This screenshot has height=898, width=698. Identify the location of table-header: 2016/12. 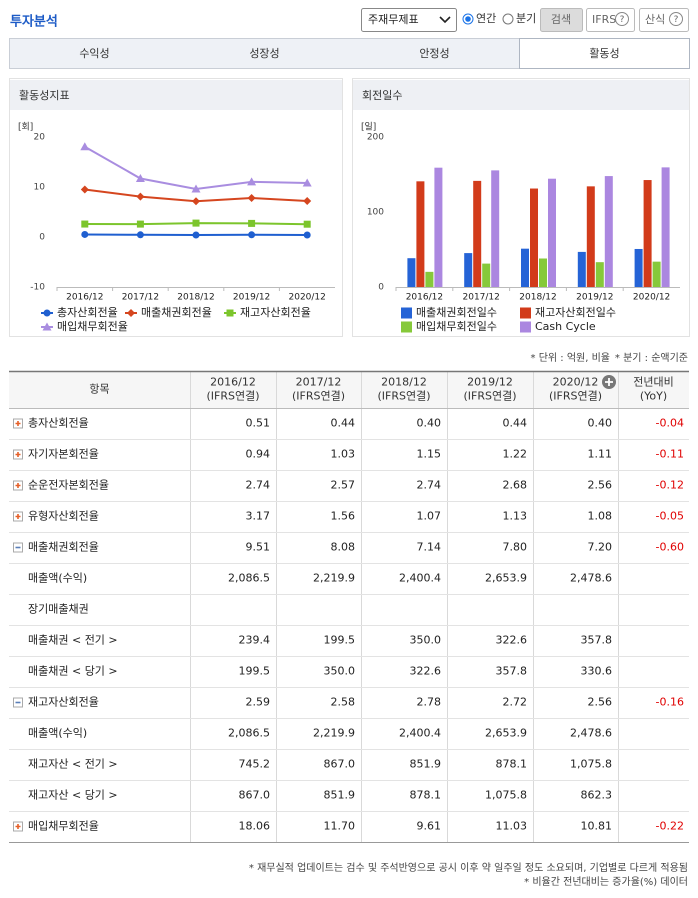
(233, 382).